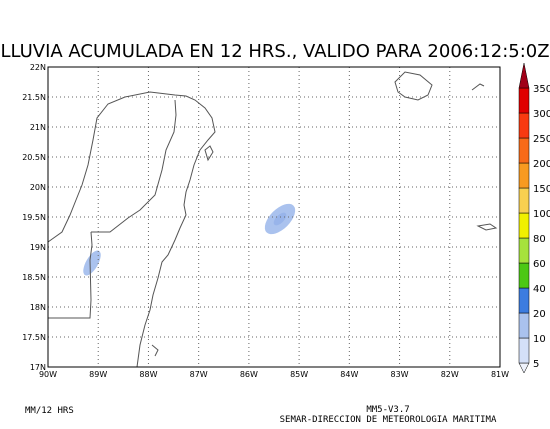  Describe the element at coordinates (34, 337) in the screenshot. I see `lat-label: 17.5N` at that location.